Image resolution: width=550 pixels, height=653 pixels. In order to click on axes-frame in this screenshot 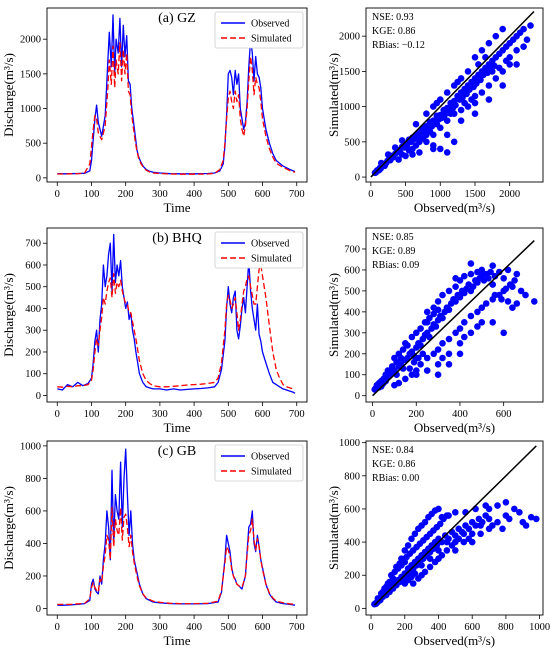, I will do `click(177, 95)`.